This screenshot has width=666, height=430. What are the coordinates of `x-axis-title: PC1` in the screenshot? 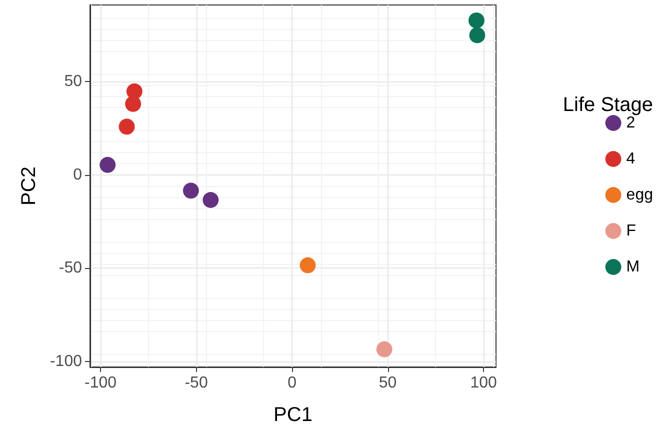 It's located at (293, 415).